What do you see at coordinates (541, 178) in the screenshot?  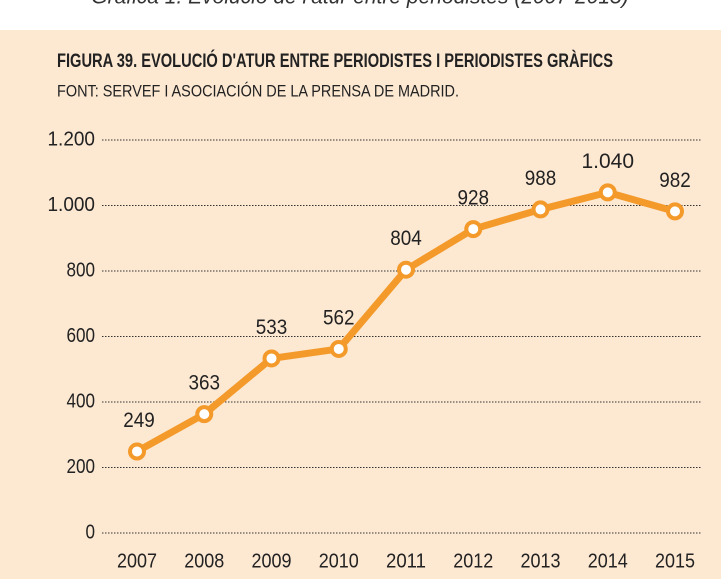 I see `data-label: 988` at bounding box center [541, 178].